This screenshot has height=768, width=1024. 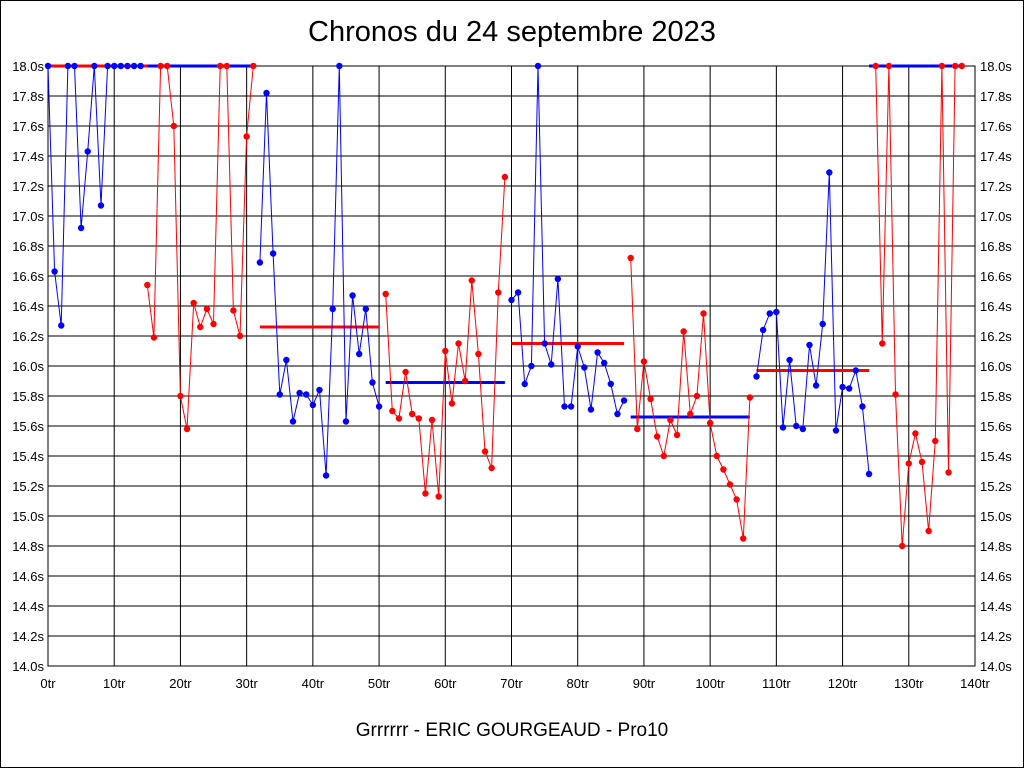 What do you see at coordinates (996, 366) in the screenshot?
I see `y-tick-label-right: 16.0s` at bounding box center [996, 366].